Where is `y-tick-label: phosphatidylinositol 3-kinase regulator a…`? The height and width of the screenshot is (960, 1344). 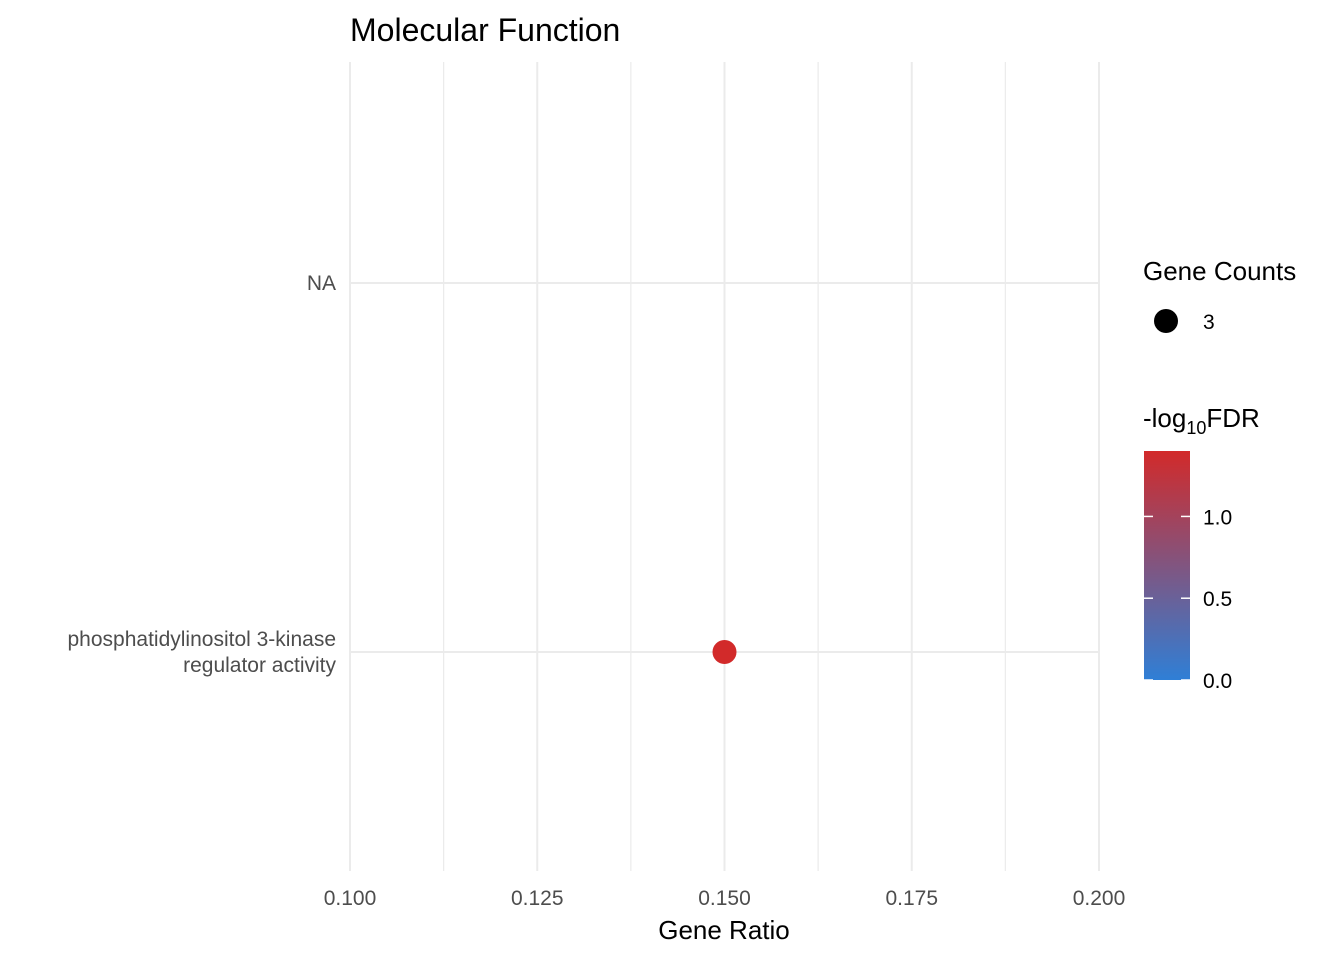
y-tick-label: phosphatidylinositol 3-kinase regulator a… is located at coordinates (202, 652).